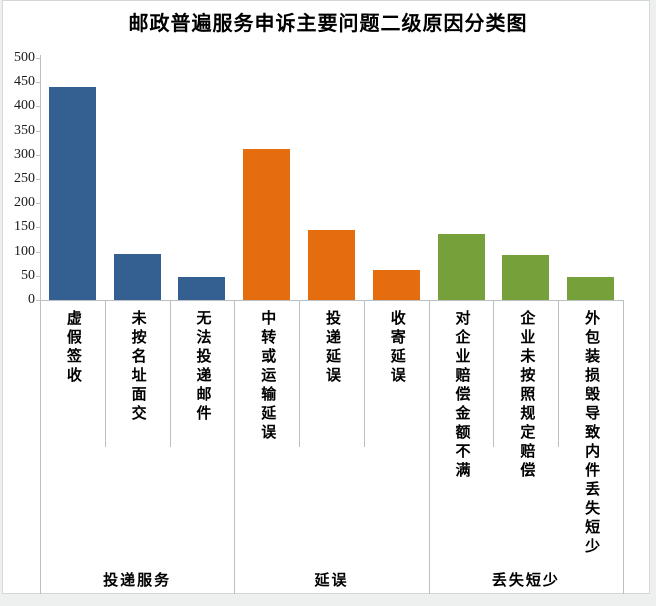  I want to click on category-label: 企业未按照规定赔偿, so click(526, 395).